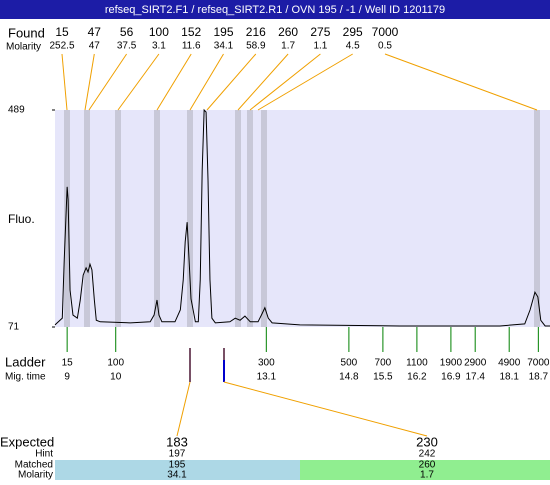 Image resolution: width=550 pixels, height=485 pixels. What do you see at coordinates (25, 377) in the screenshot?
I see `mig-time-label: Mig. time` at bounding box center [25, 377].